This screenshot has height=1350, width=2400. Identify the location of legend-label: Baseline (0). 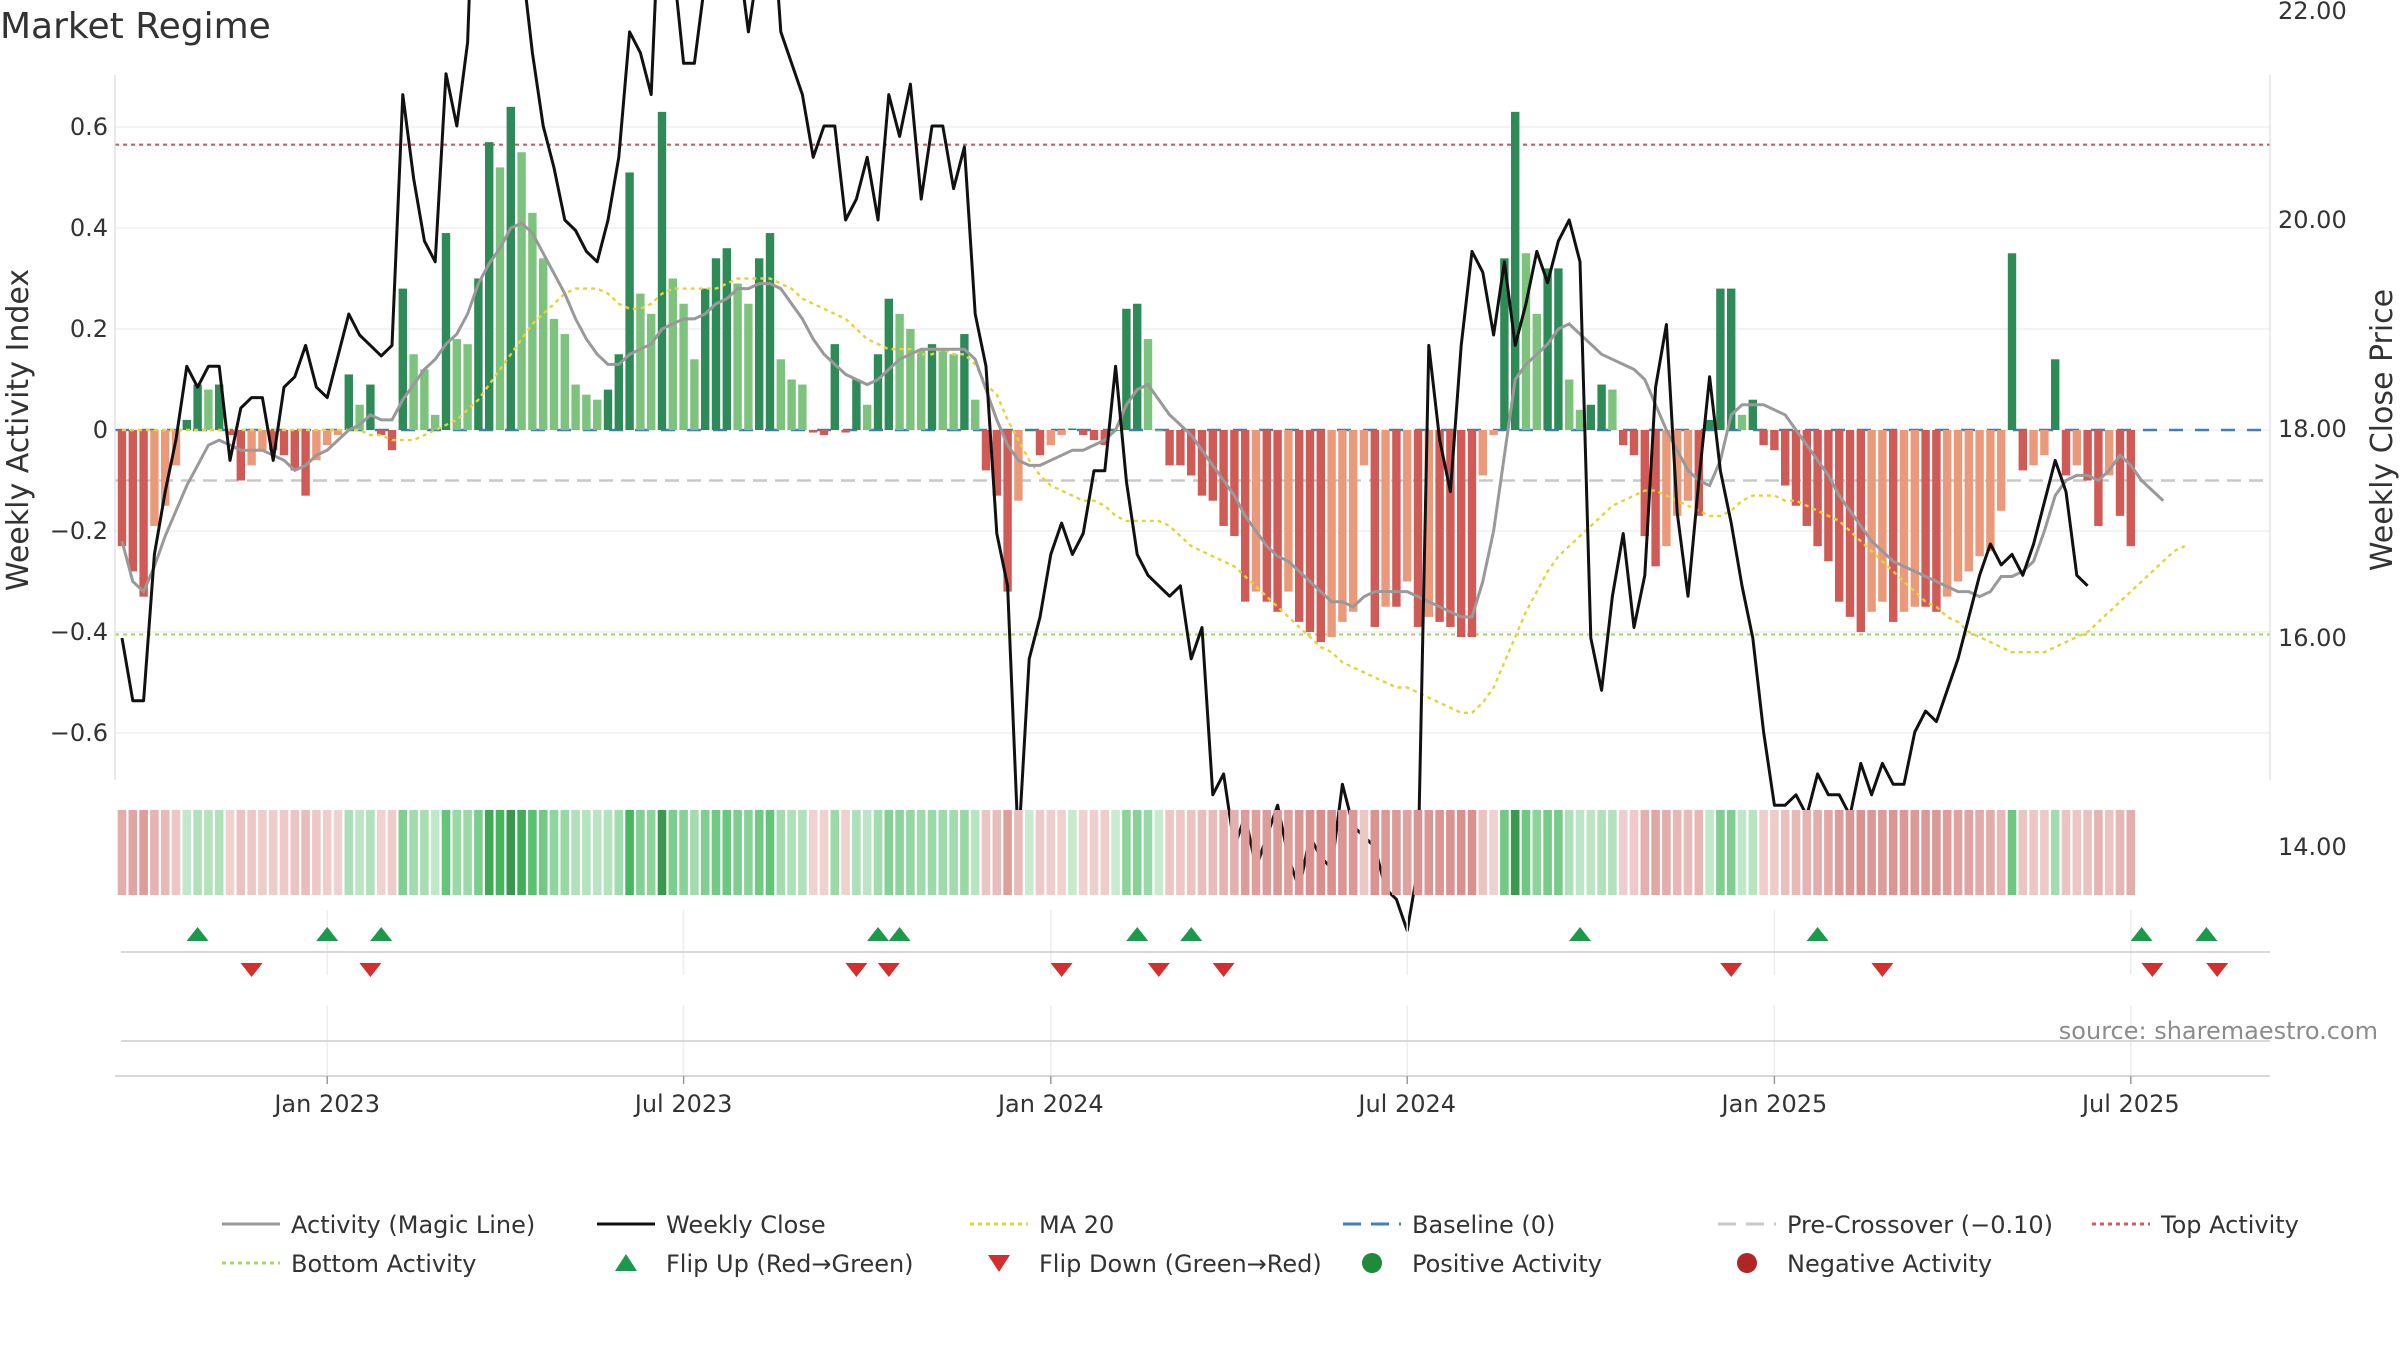
(1483, 1225).